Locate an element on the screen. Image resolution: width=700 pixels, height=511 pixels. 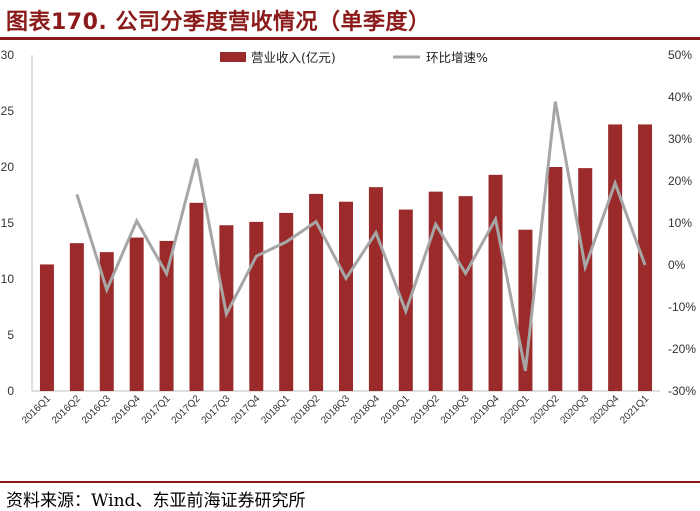
x-tick-label: 2017Q1 is located at coordinates (156, 409).